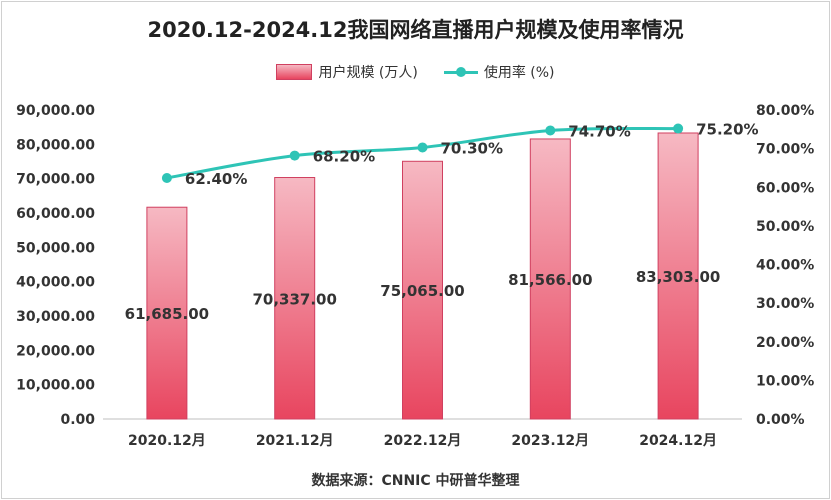  What do you see at coordinates (55, 317) in the screenshot?
I see `y-left-tick-label: 30,000.00` at bounding box center [55, 317].